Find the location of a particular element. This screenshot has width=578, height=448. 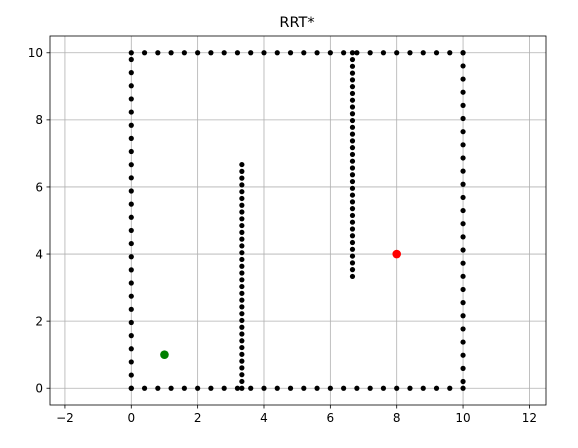

y-tick-label: 4 is located at coordinates (39, 254).